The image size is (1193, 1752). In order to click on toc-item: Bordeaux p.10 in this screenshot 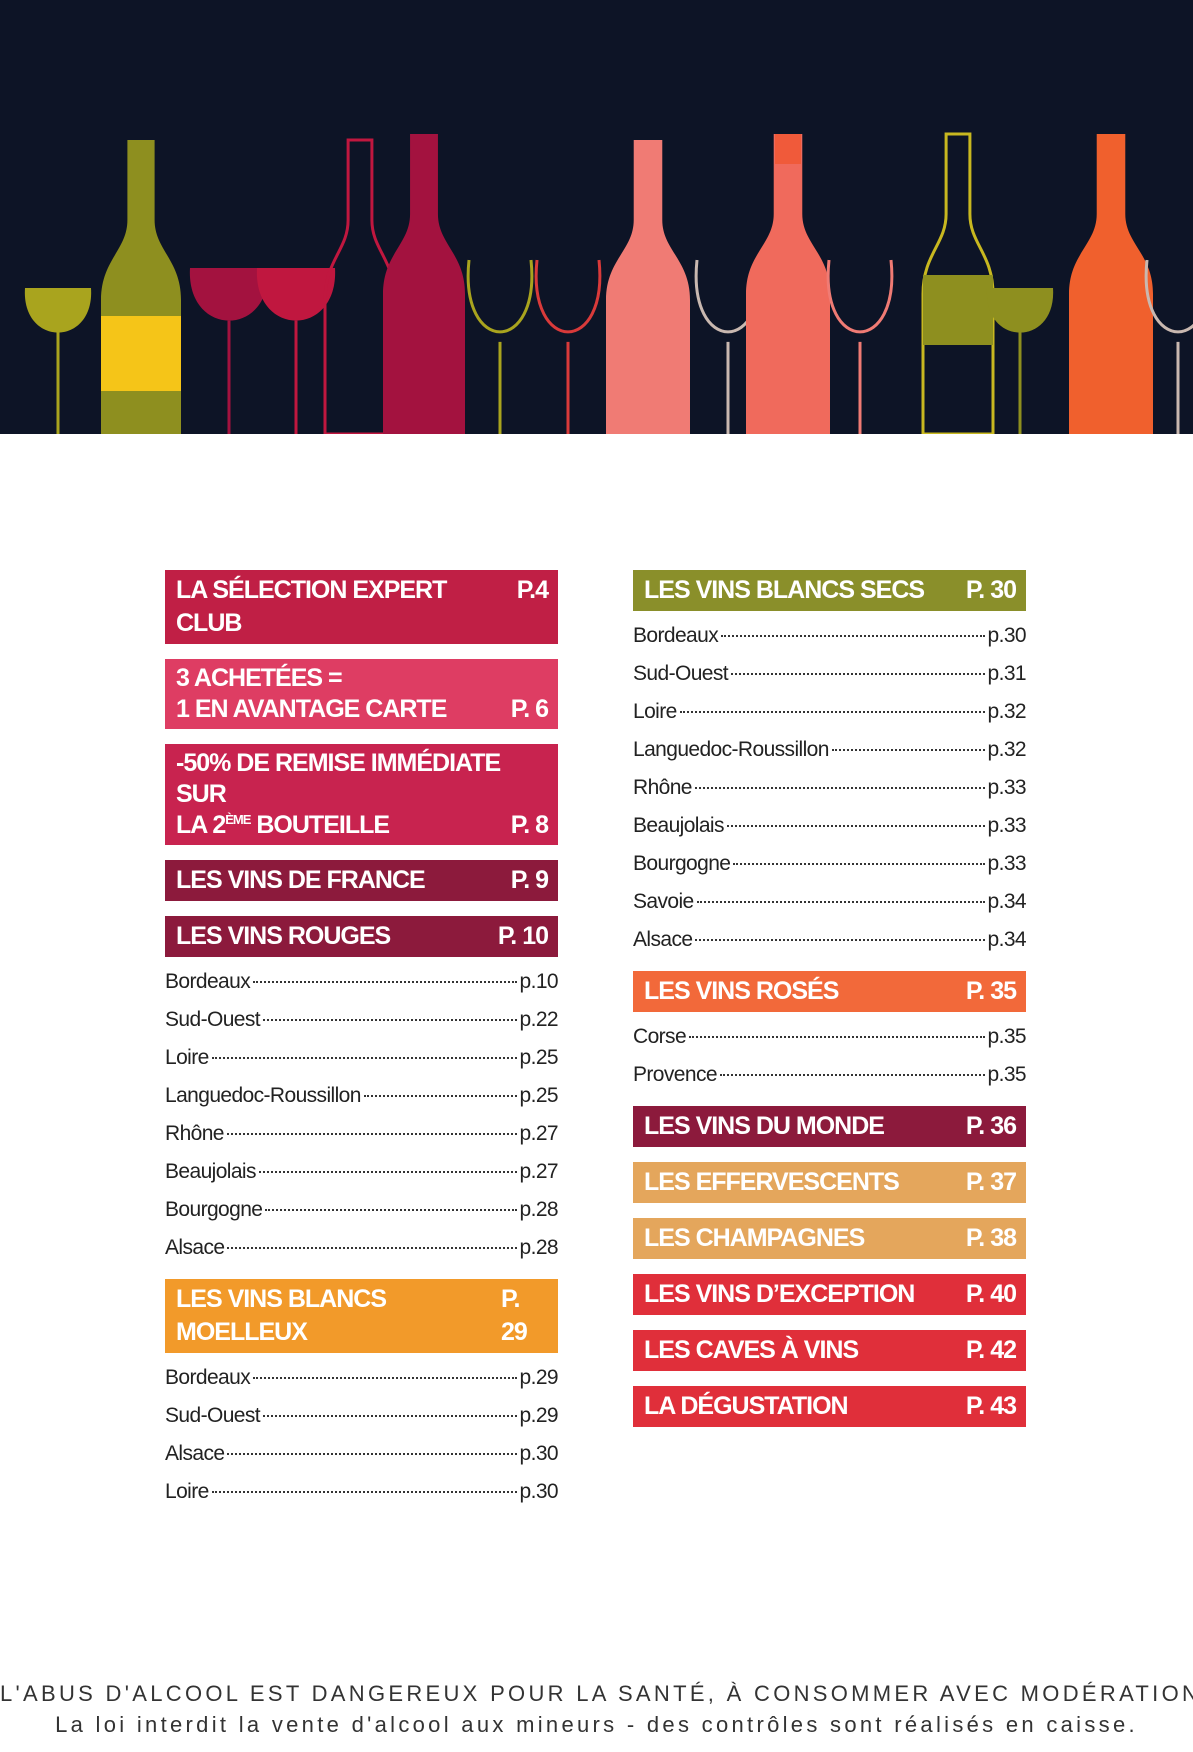, I will do `click(362, 982)`.